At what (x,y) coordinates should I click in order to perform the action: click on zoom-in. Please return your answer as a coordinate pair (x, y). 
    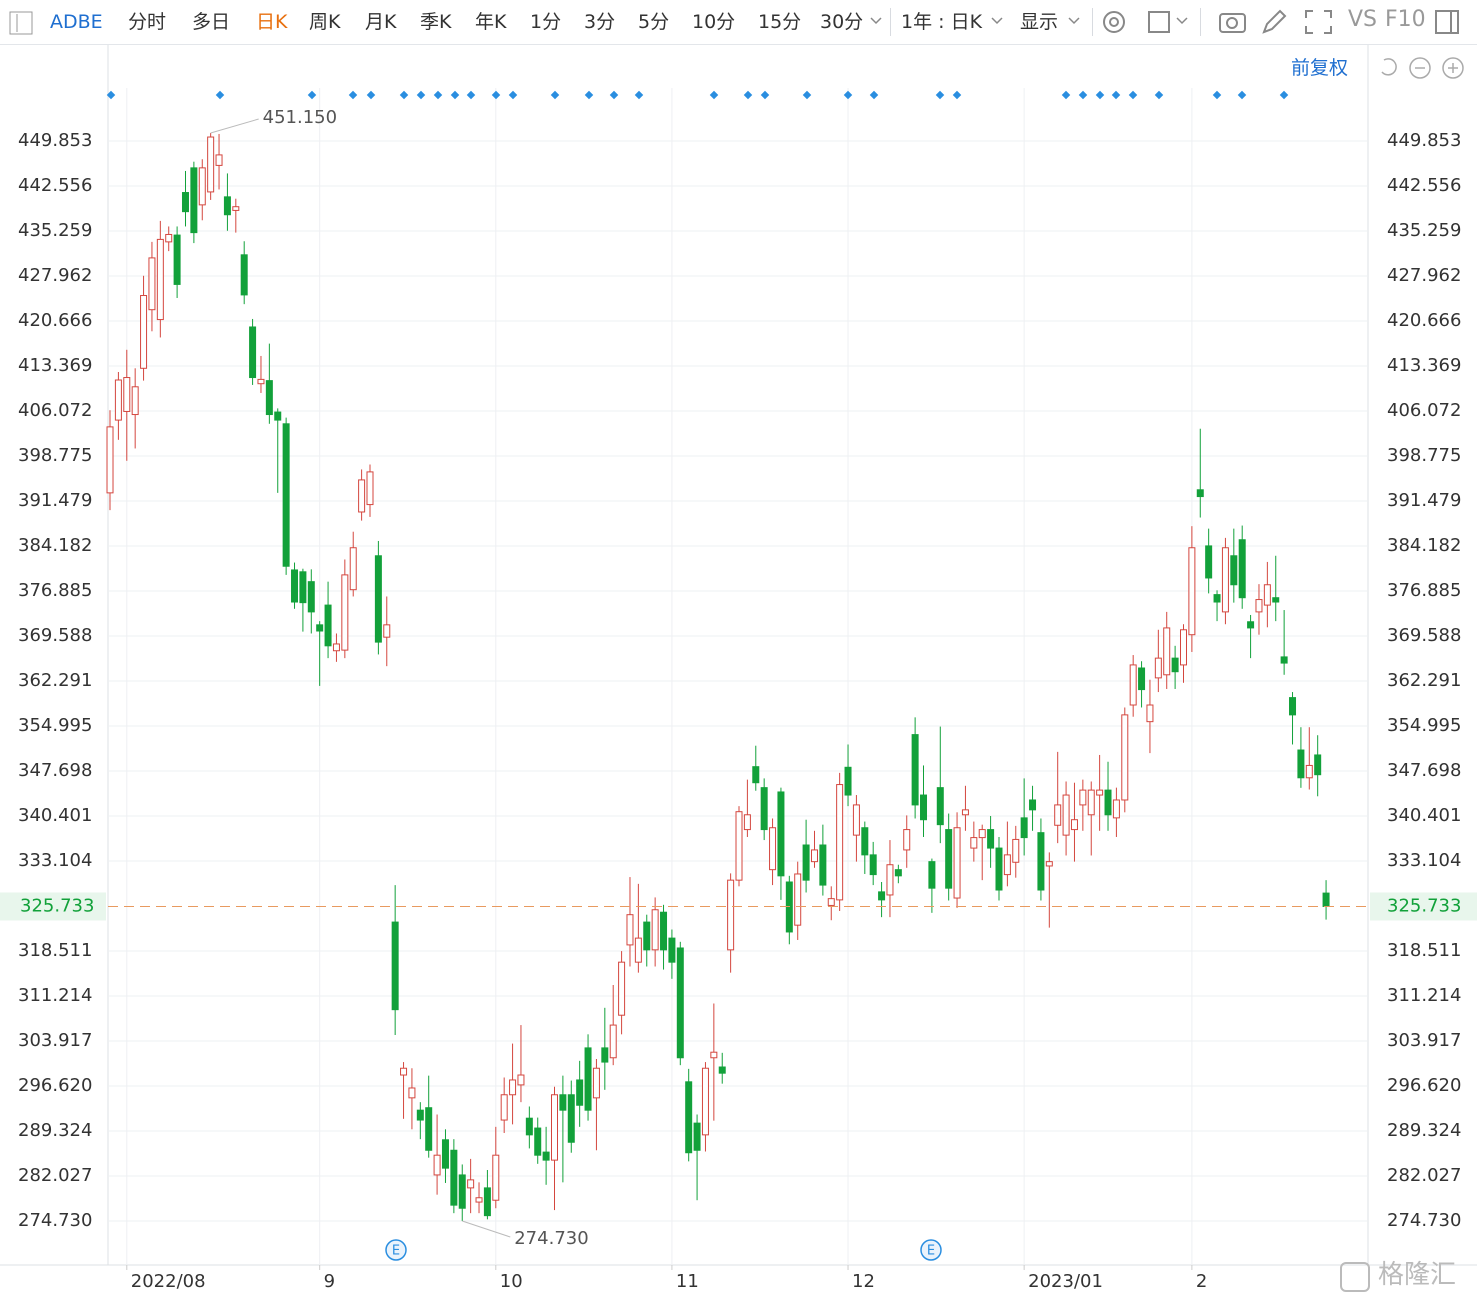
    Looking at the image, I should click on (1453, 68).